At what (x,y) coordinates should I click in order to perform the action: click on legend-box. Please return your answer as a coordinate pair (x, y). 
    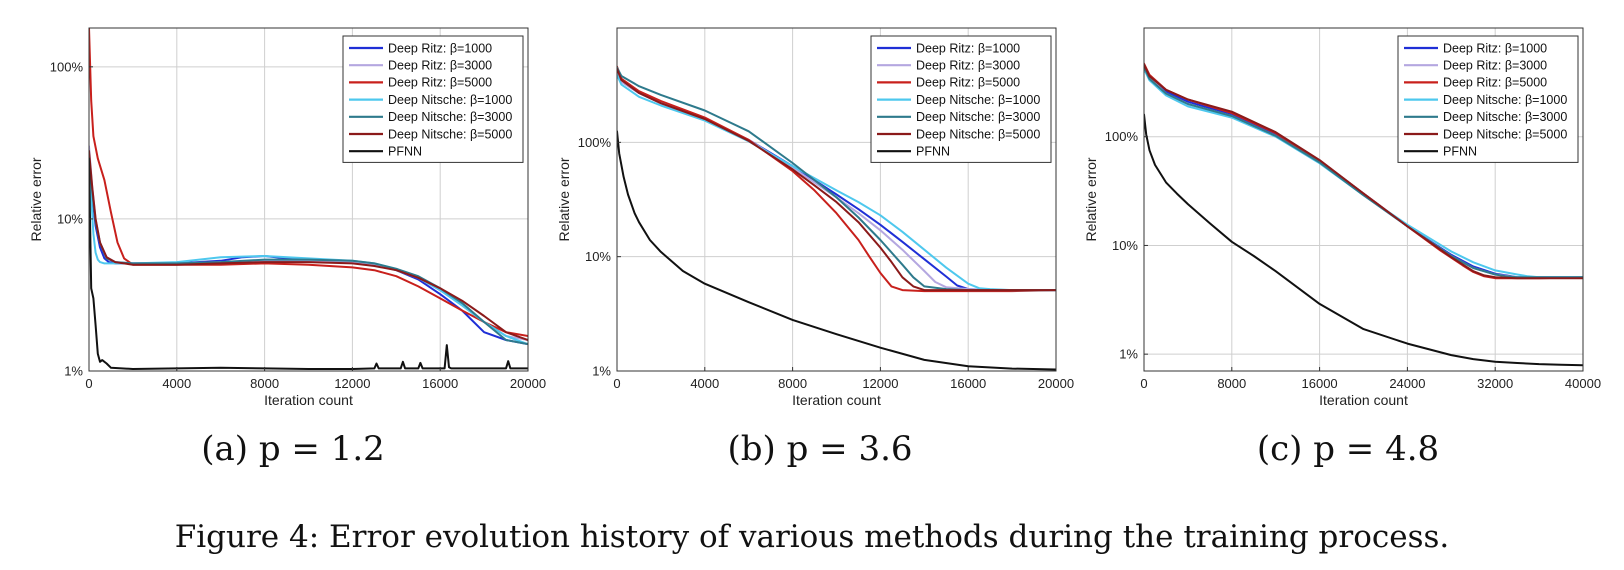
    Looking at the image, I should click on (433, 99).